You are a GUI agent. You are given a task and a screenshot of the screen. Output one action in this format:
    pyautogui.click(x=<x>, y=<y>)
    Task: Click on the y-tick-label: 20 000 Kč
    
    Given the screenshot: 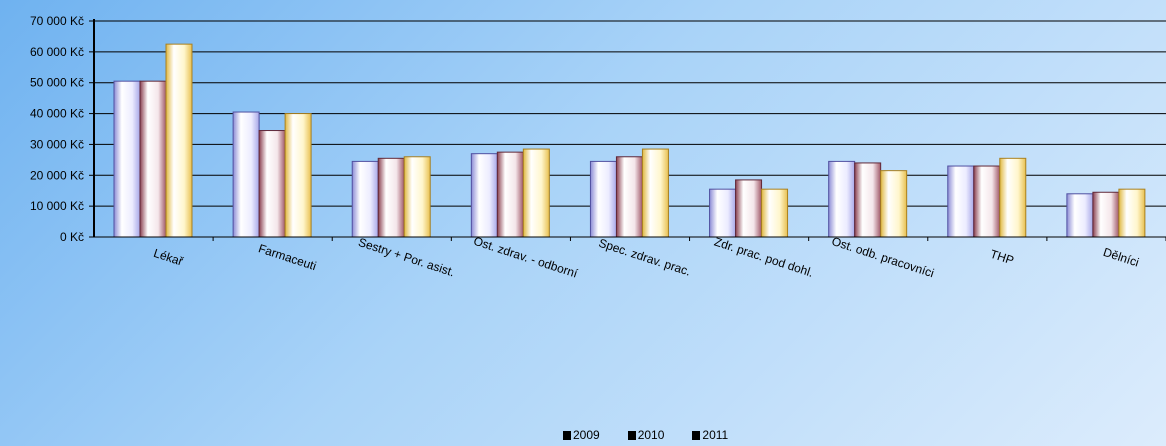 What is the action you would take?
    pyautogui.click(x=57, y=175)
    